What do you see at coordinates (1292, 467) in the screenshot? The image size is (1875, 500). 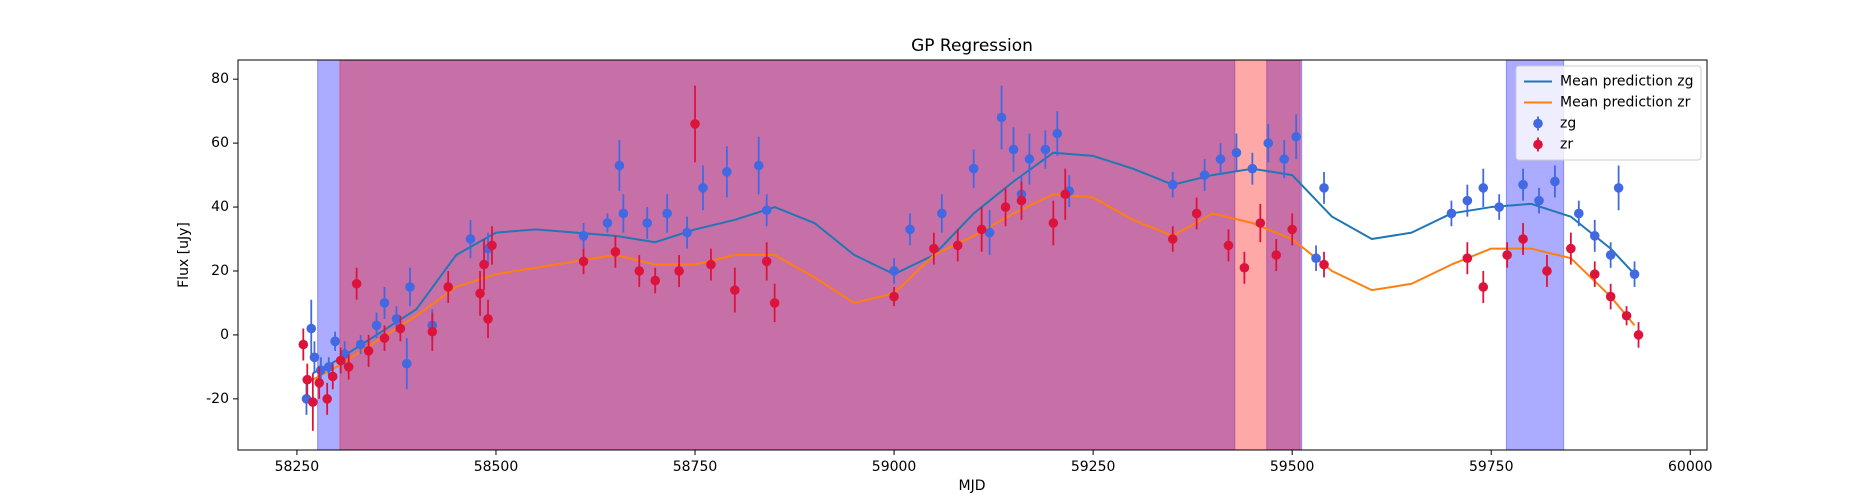 I see `x-tick-label: 59500` at bounding box center [1292, 467].